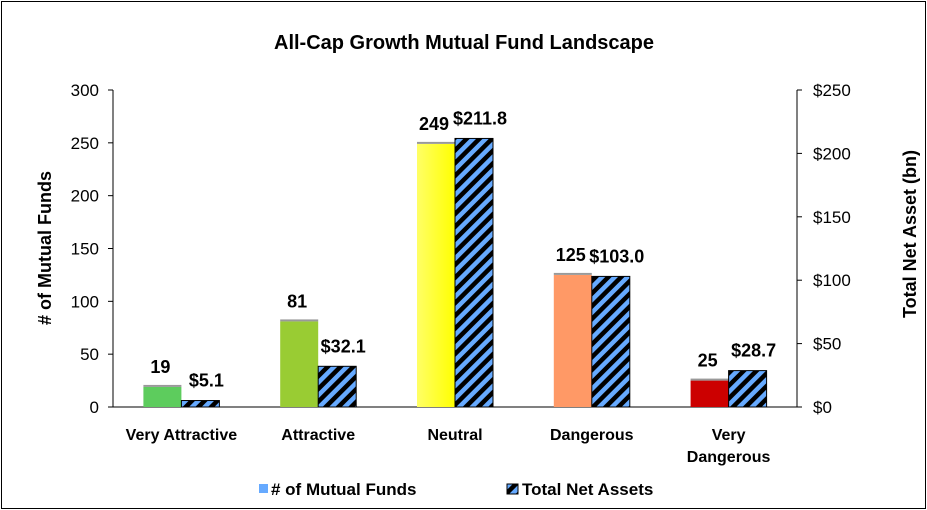 This screenshot has width=927, height=510. Describe the element at coordinates (832, 280) in the screenshot. I see `right-axis-tick-label: $100` at that location.